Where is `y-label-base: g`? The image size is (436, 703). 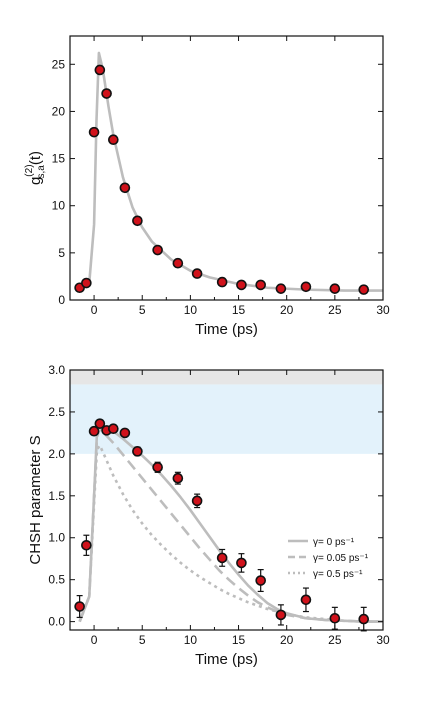 y-label-base: g is located at coordinates (35, 181).